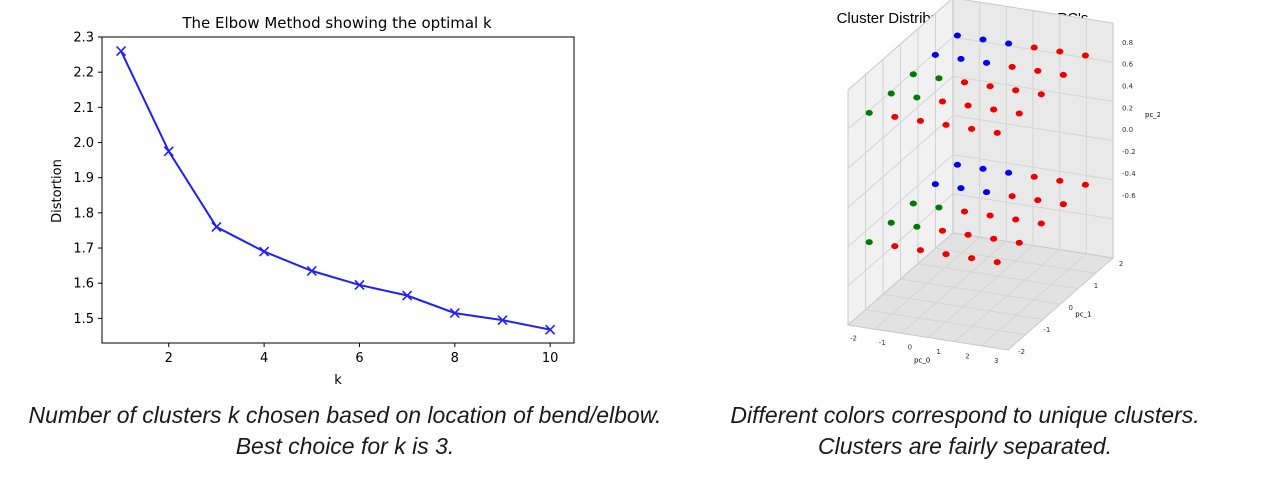  Describe the element at coordinates (83, 38) in the screenshot. I see `y-tick-label: 2.3` at that location.